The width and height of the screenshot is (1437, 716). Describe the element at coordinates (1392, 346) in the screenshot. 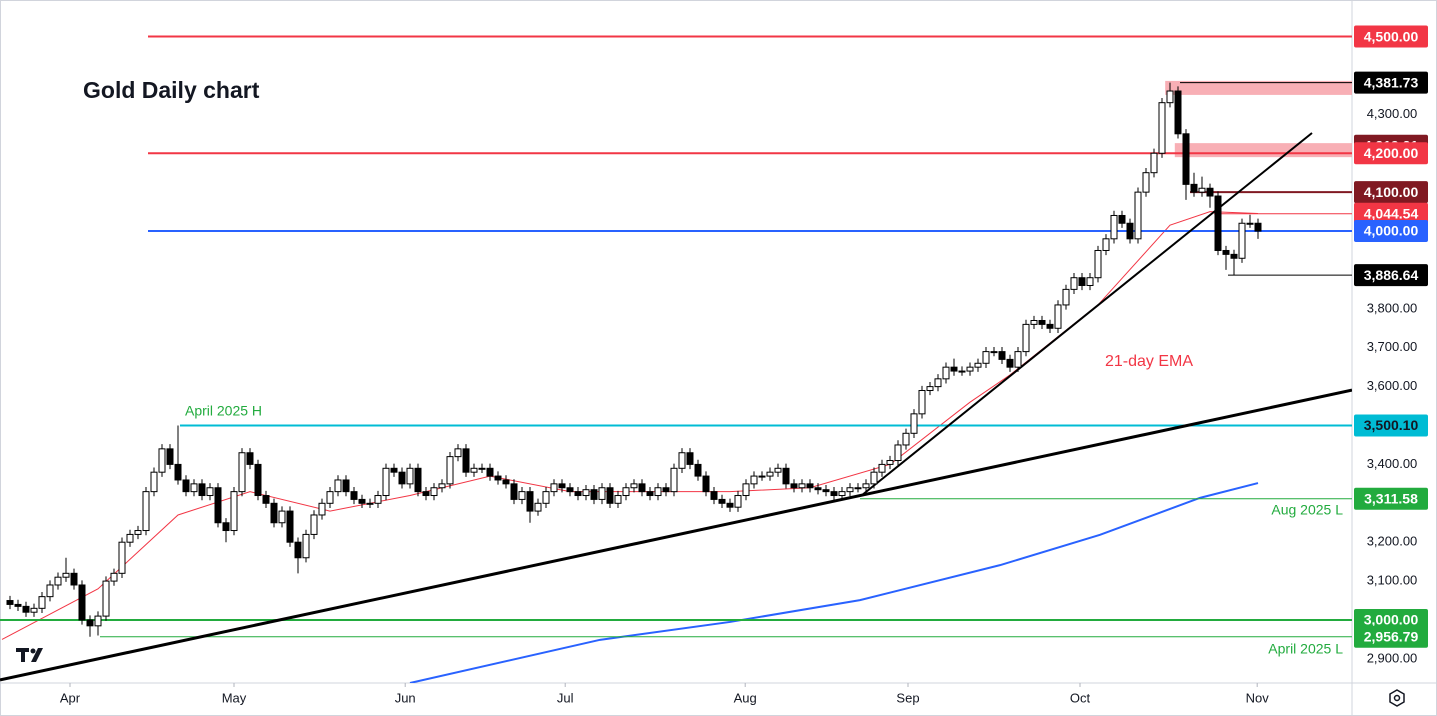

I see `y-tick-label: 3,700.00` at that location.